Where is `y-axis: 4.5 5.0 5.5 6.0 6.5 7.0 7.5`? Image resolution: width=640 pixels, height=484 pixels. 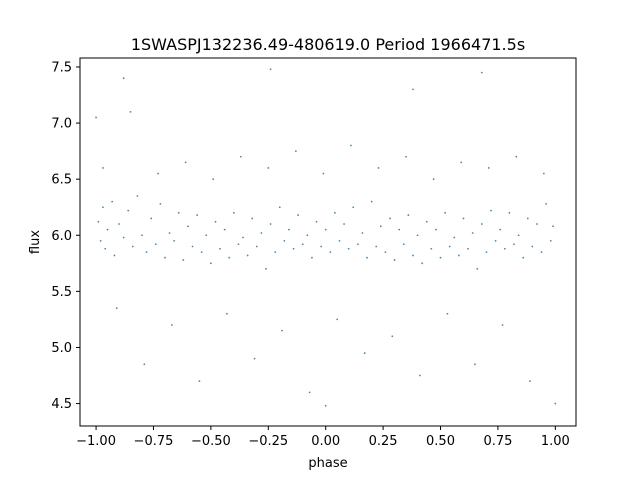 y-axis: 4.5 5.0 5.5 6.0 6.5 7.0 7.5 is located at coordinates (65, 236).